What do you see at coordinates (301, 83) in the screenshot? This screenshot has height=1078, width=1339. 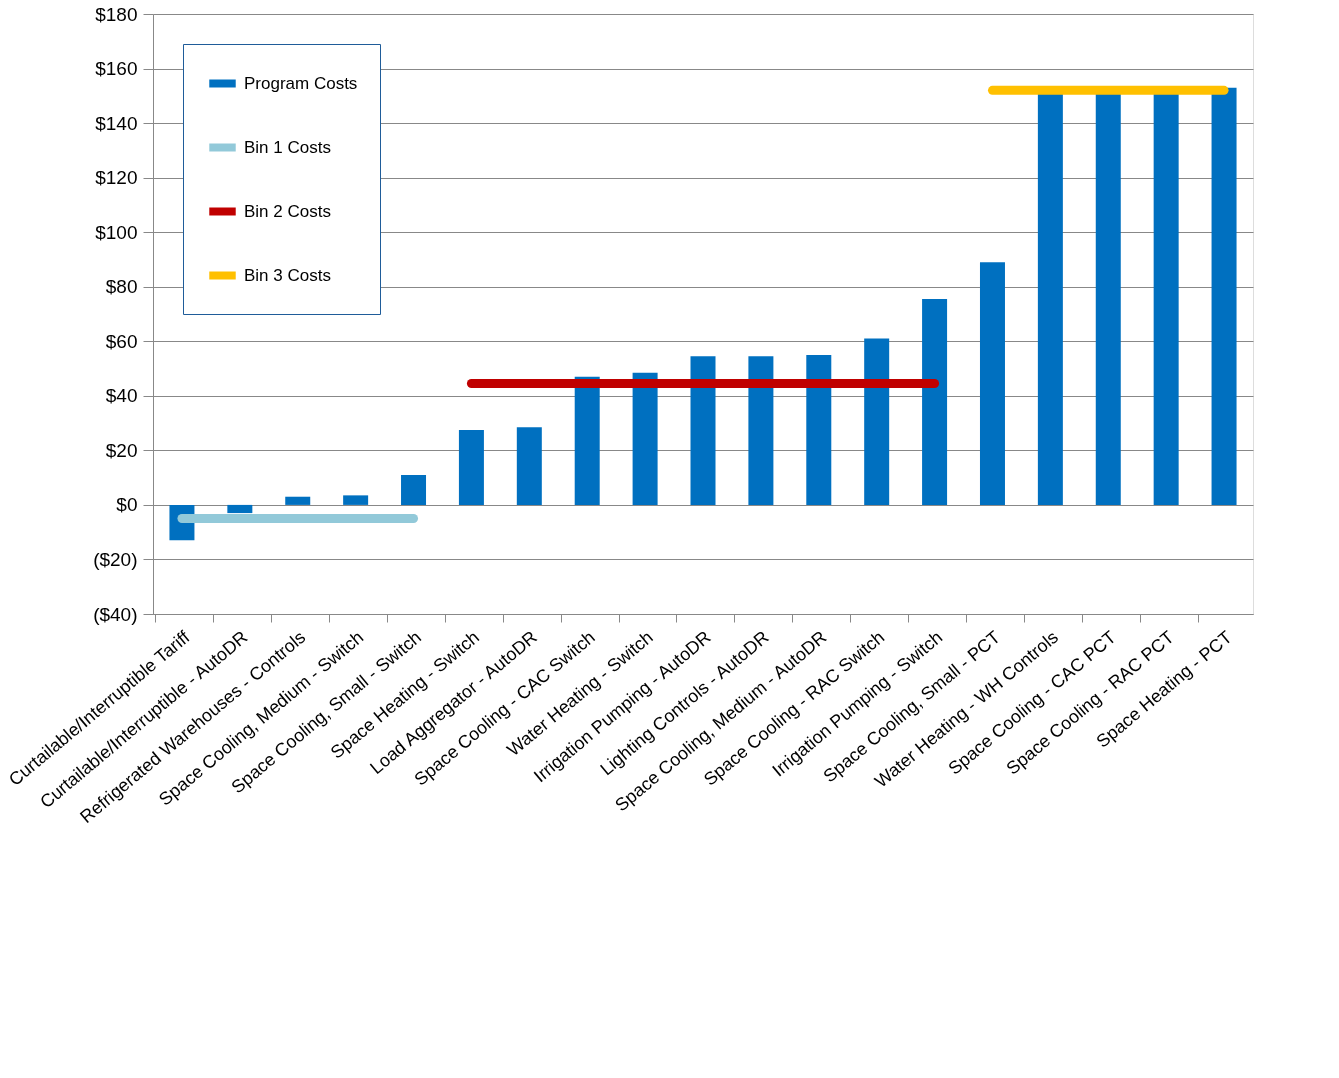 I see `legend-label: Program Costs` at bounding box center [301, 83].